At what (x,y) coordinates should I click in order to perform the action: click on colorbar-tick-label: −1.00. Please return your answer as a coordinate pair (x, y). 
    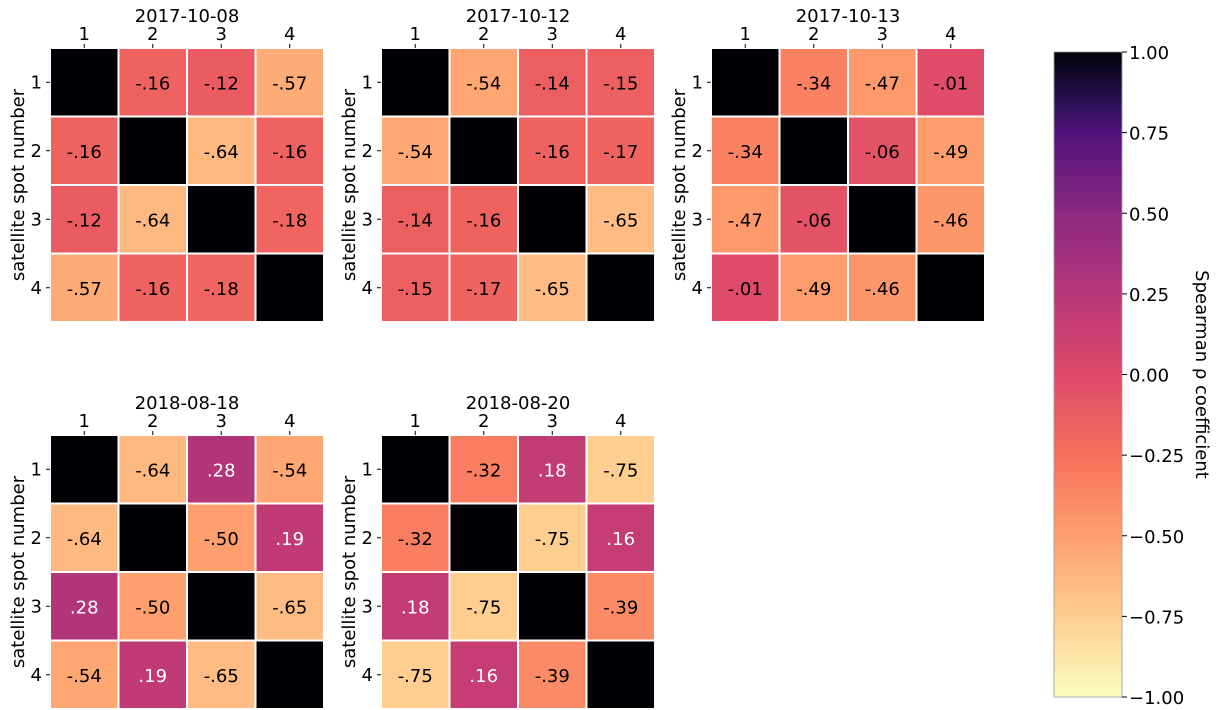
    Looking at the image, I should click on (1156, 698).